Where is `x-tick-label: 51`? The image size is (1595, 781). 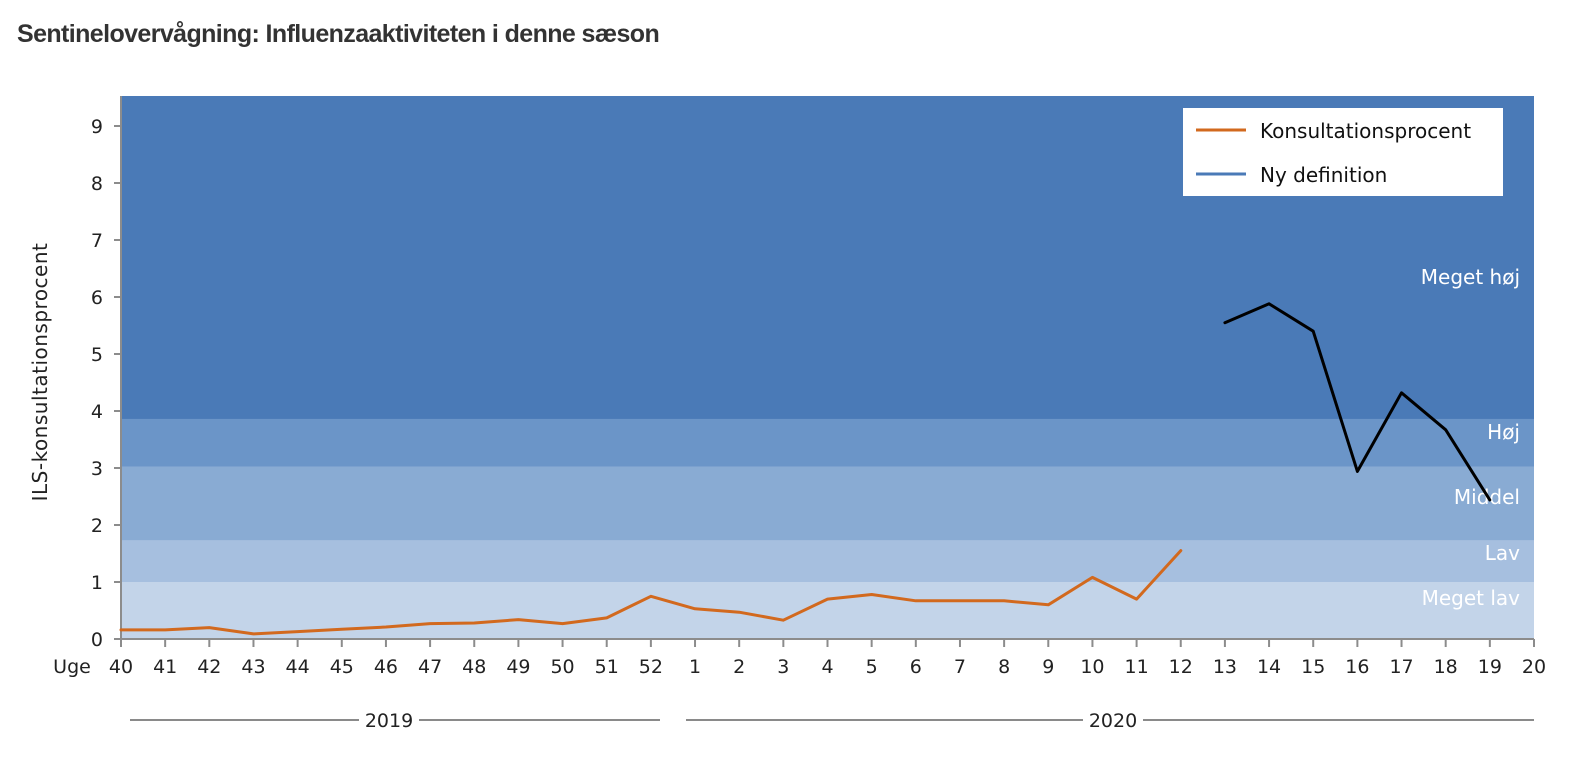 x-tick-label: 51 is located at coordinates (607, 667).